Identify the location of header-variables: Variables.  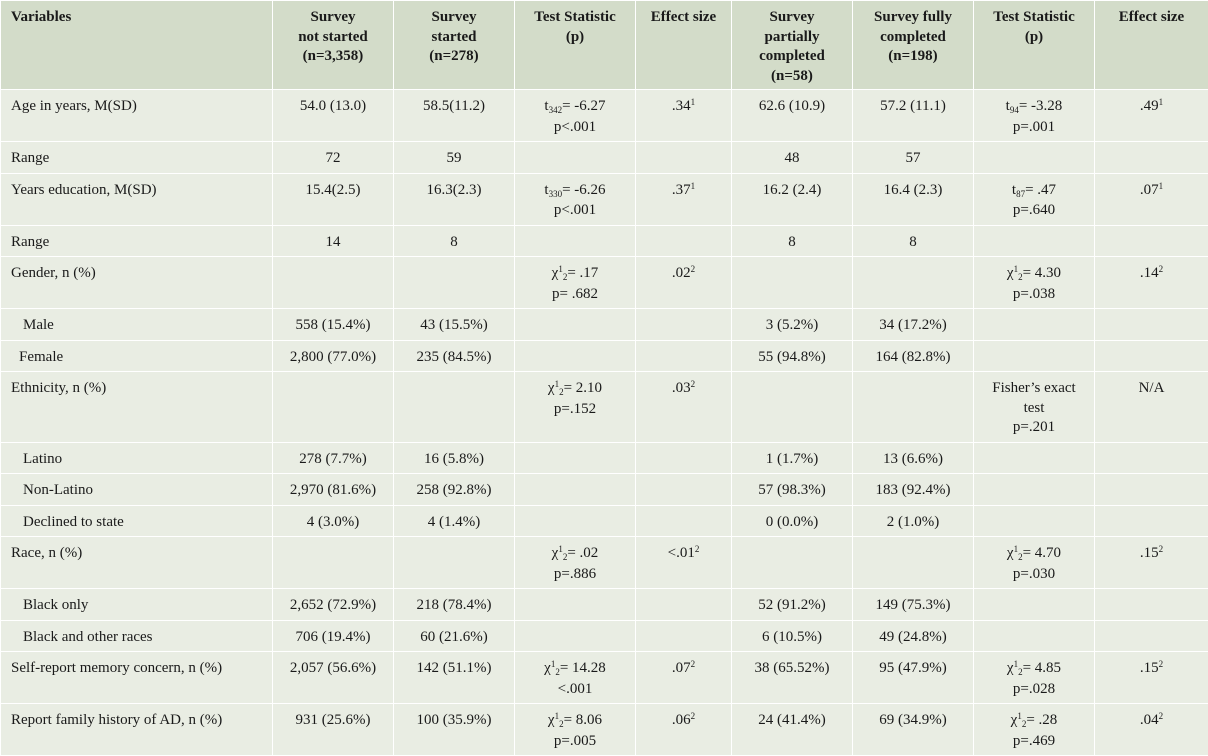
(137, 45).